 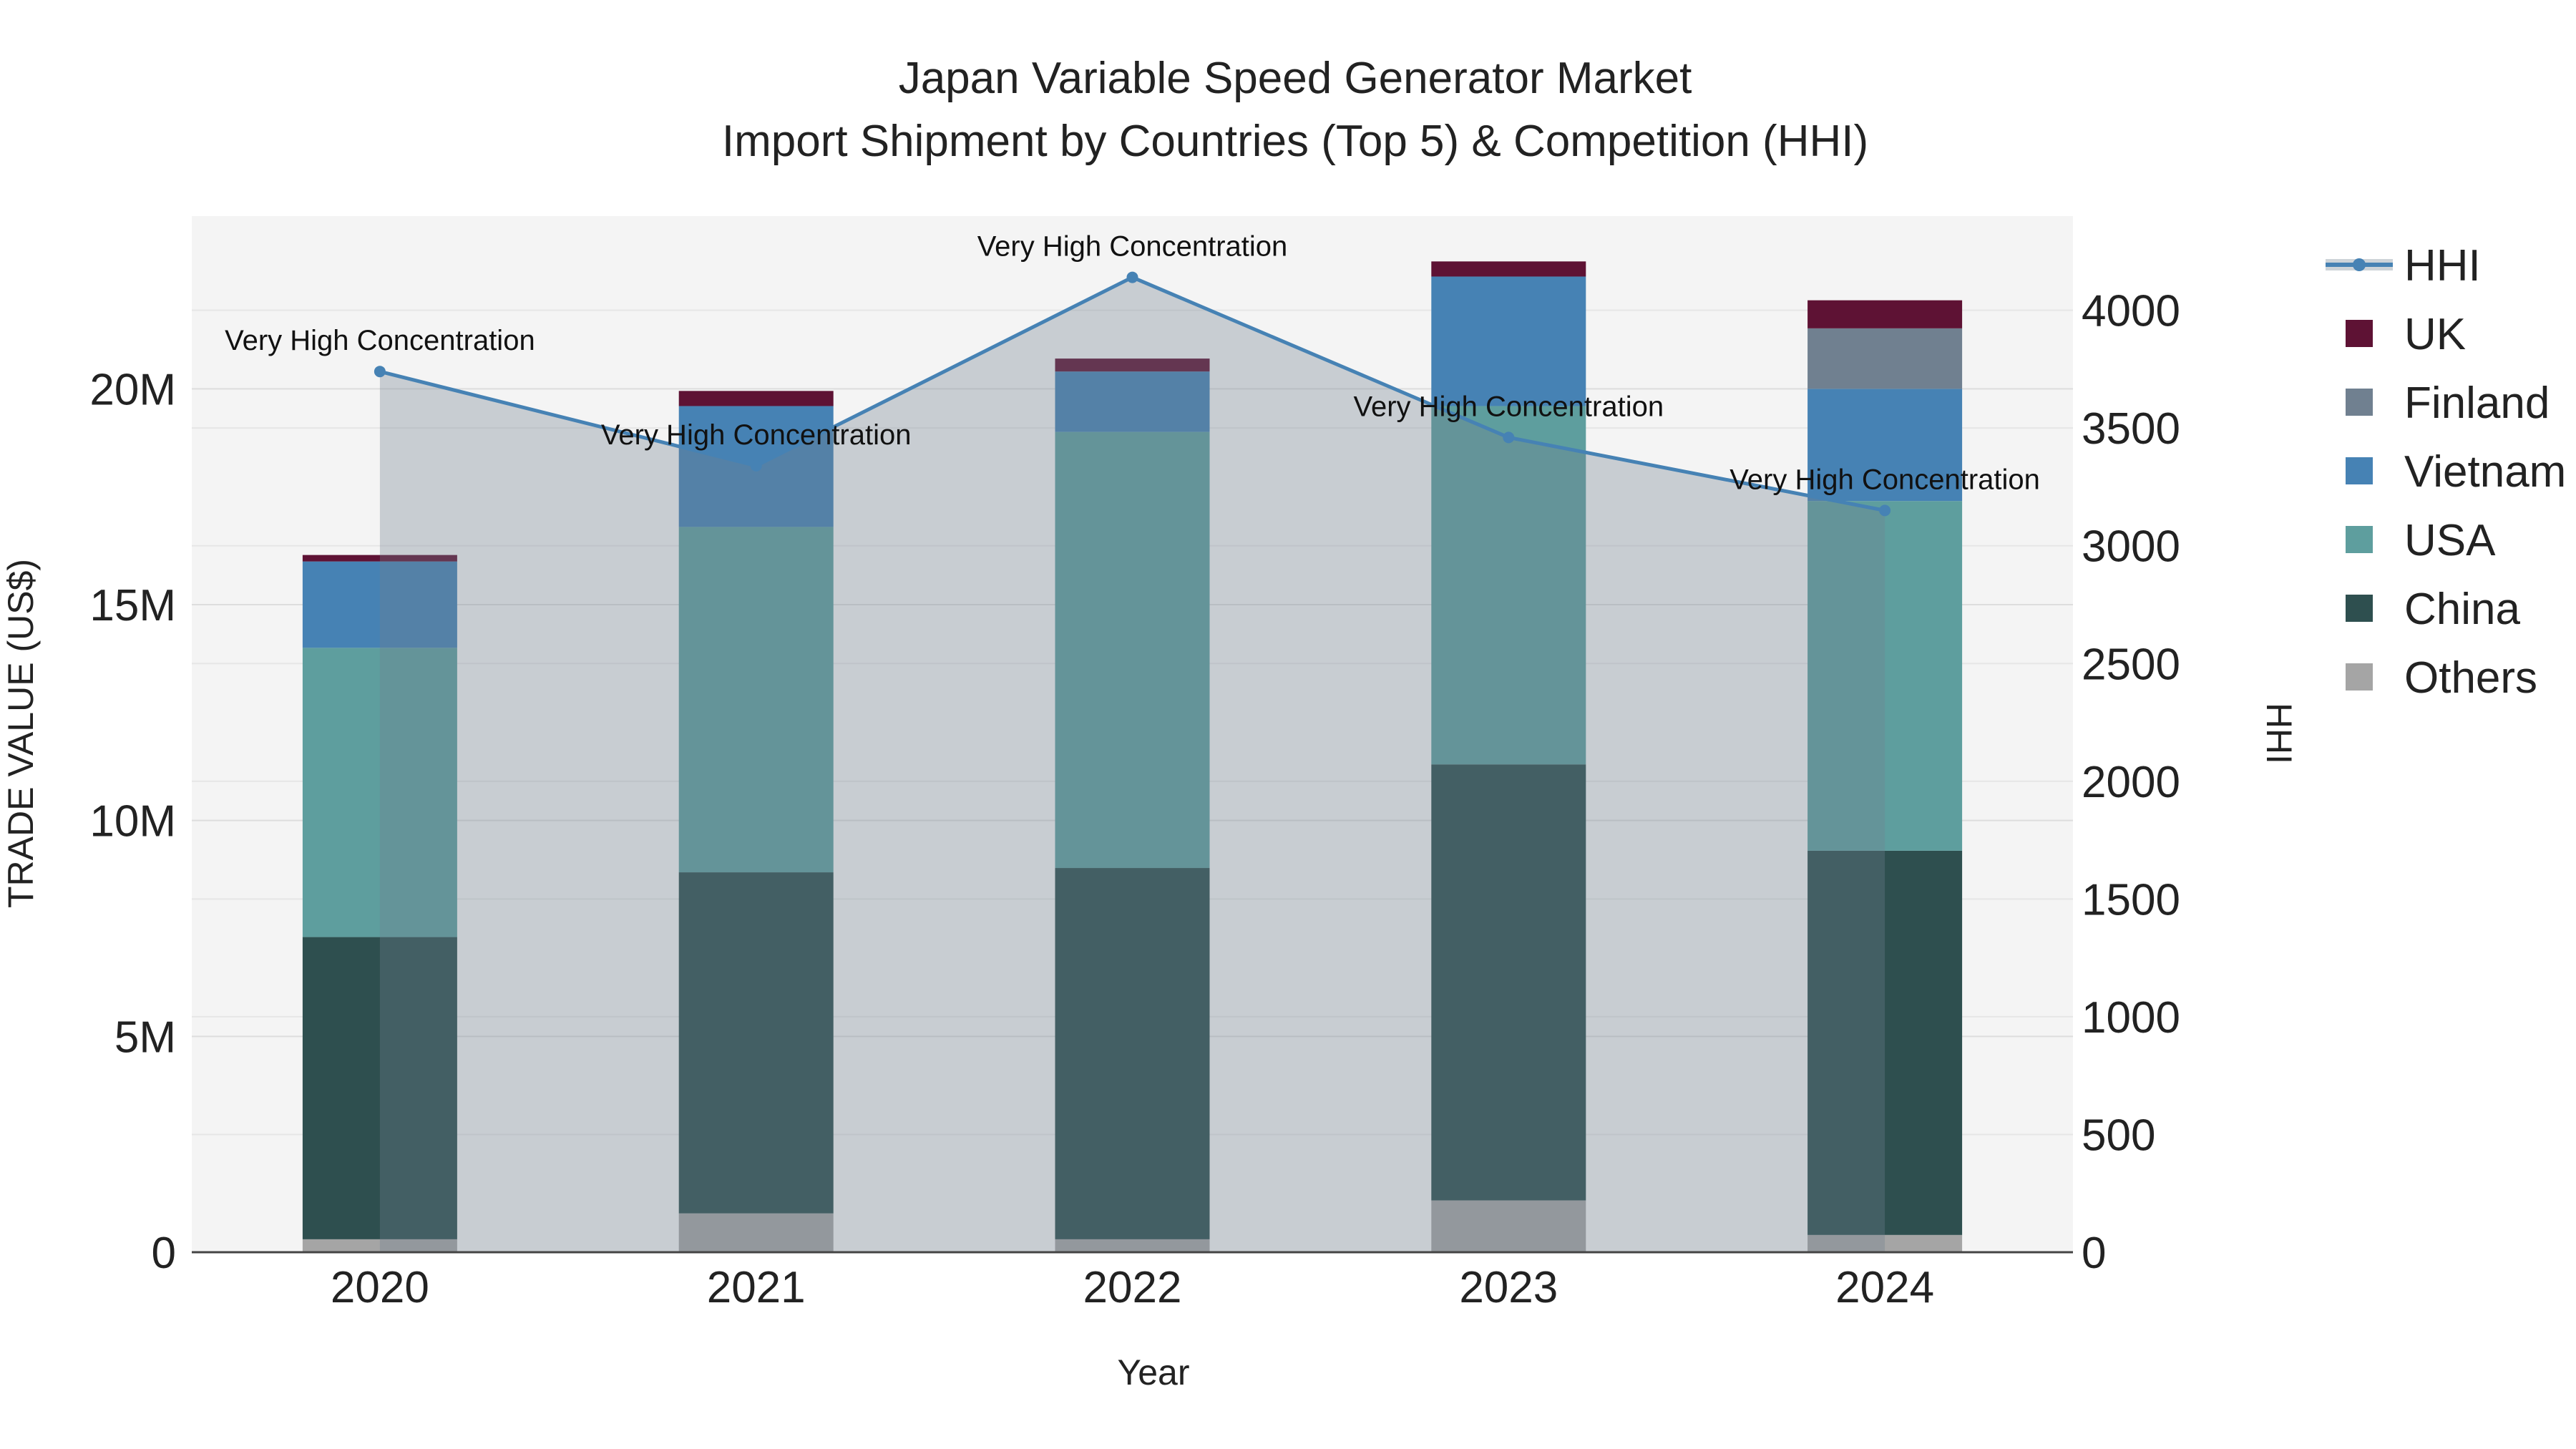 I want to click on x-tick-label-2021: 2021, so click(x=756, y=1287).